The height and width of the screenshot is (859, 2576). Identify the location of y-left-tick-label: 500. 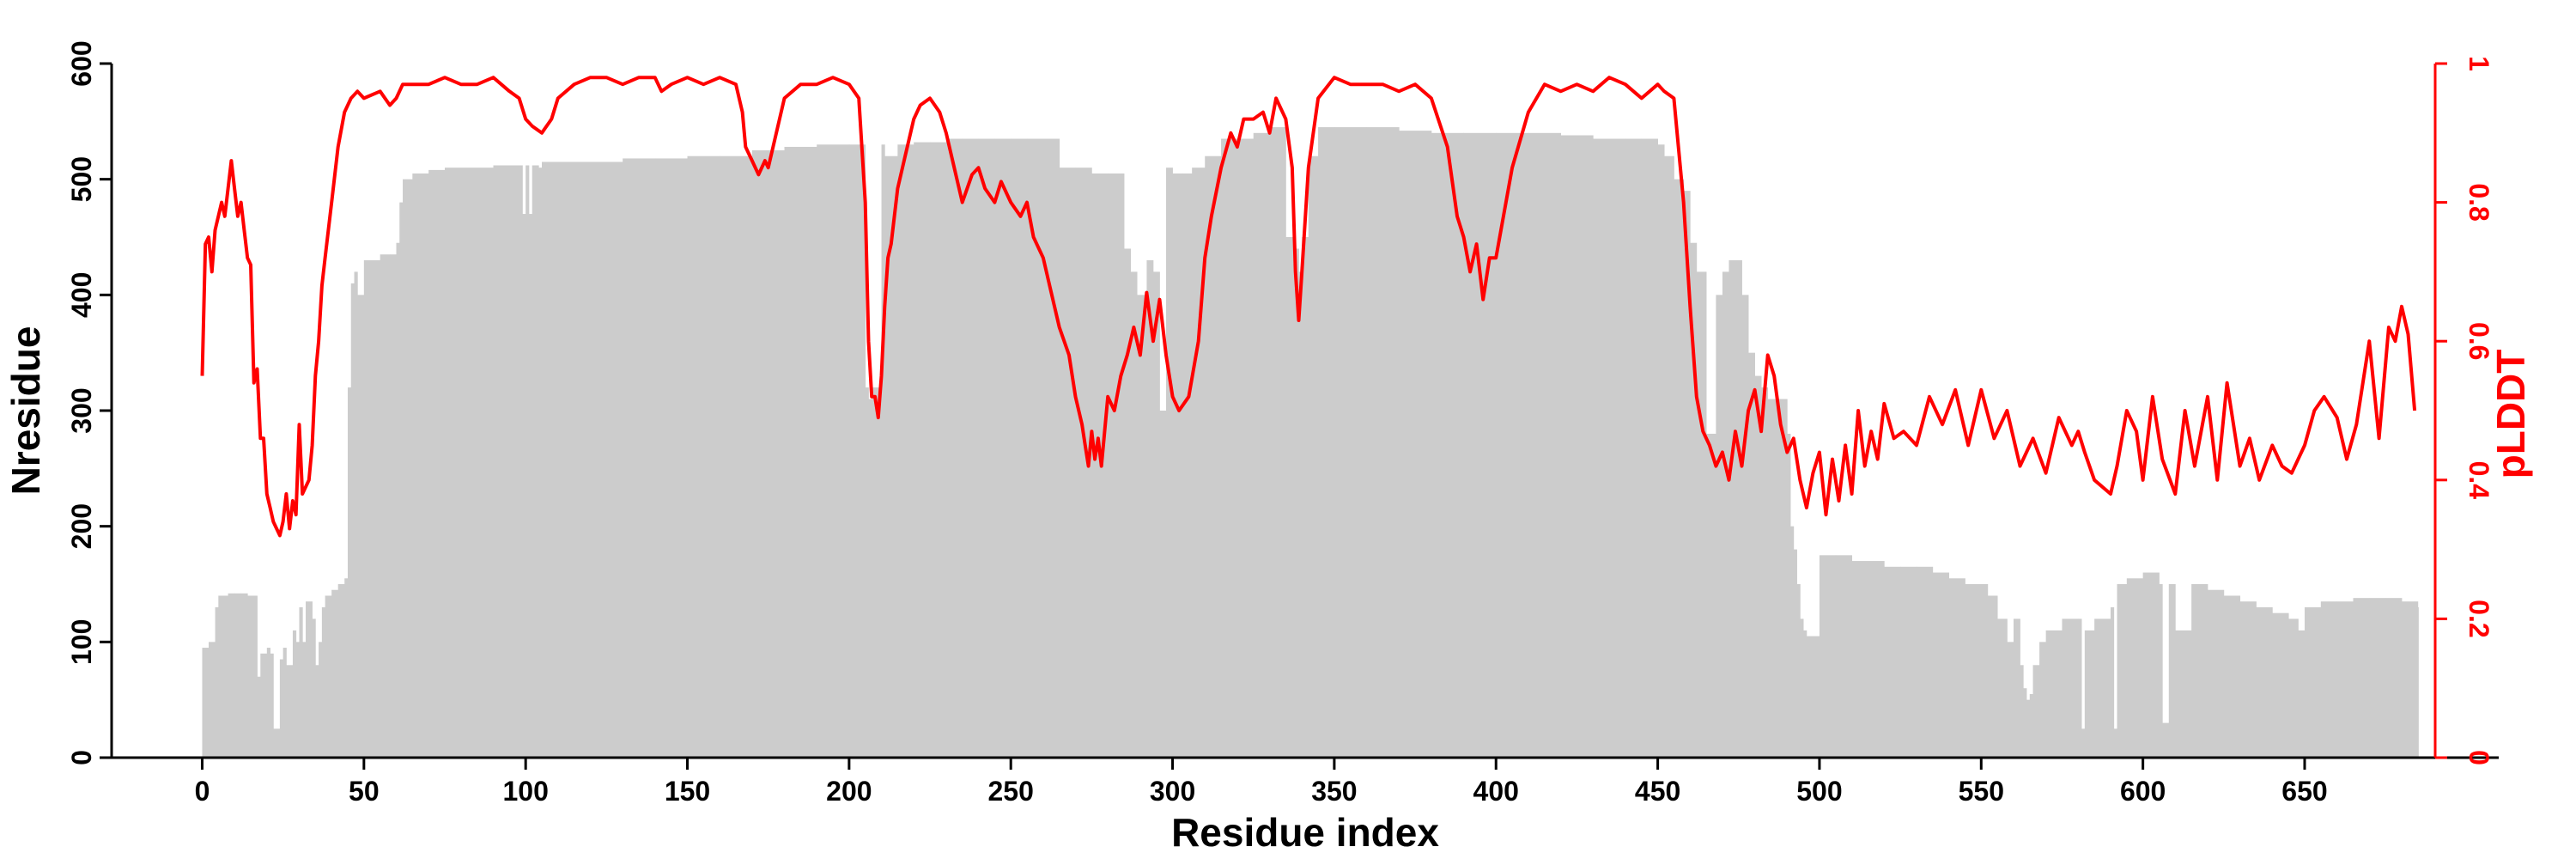
(82, 179).